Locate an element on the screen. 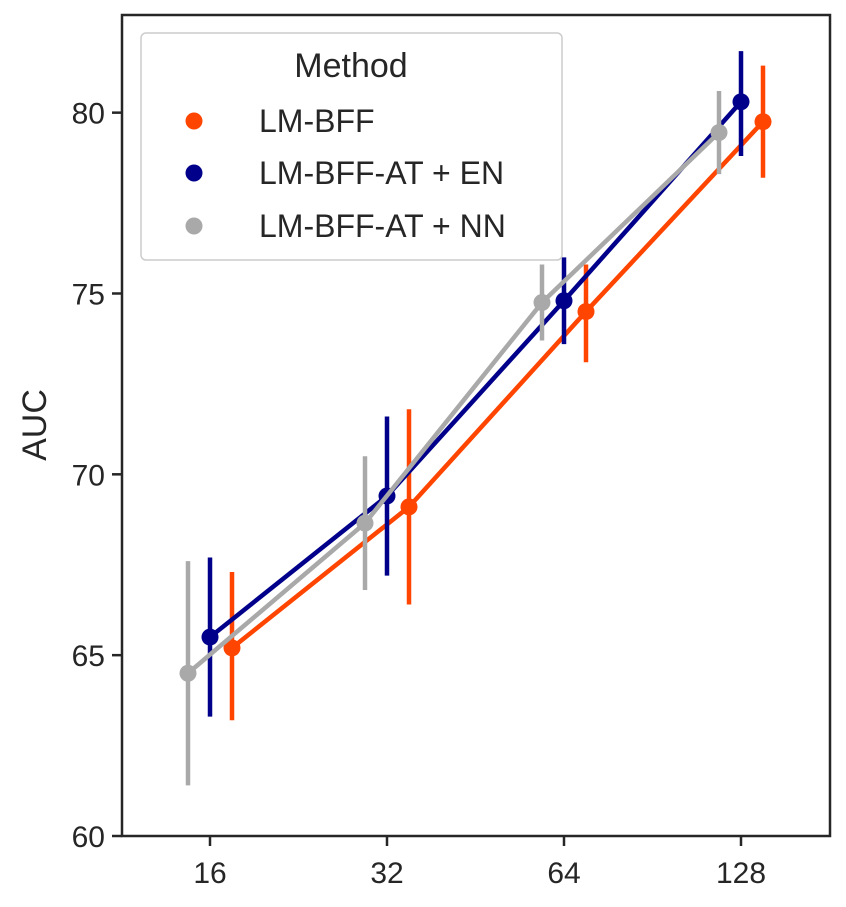  y-tick-label: 60 is located at coordinates (88, 837).